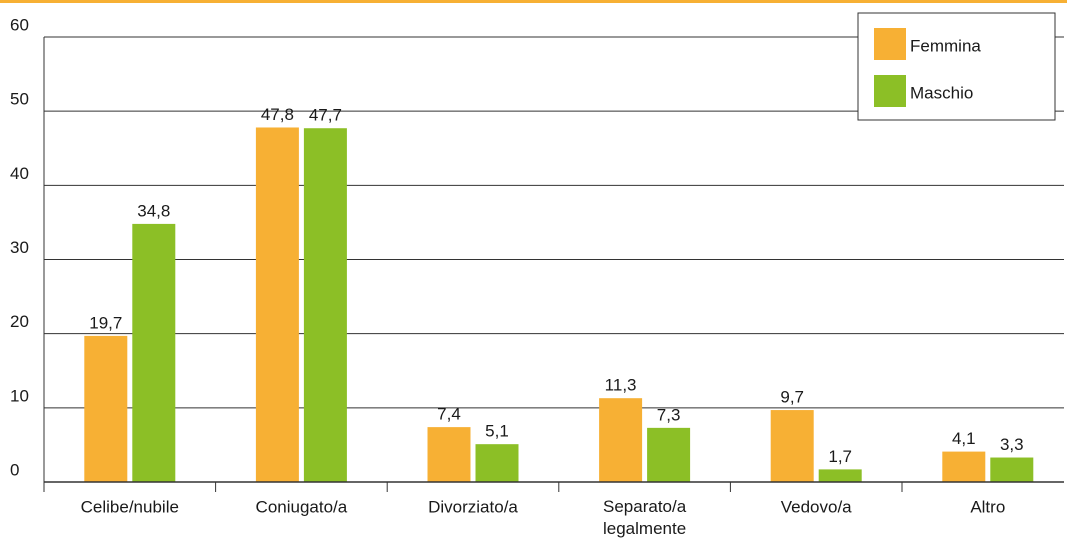  What do you see at coordinates (964, 438) in the screenshot?
I see `data-label: 4,1` at bounding box center [964, 438].